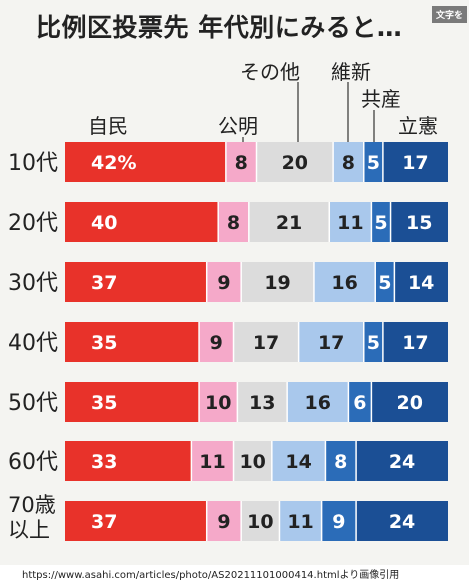  What do you see at coordinates (449, 14) in the screenshot?
I see `text-size-badge: 文字を` at bounding box center [449, 14].